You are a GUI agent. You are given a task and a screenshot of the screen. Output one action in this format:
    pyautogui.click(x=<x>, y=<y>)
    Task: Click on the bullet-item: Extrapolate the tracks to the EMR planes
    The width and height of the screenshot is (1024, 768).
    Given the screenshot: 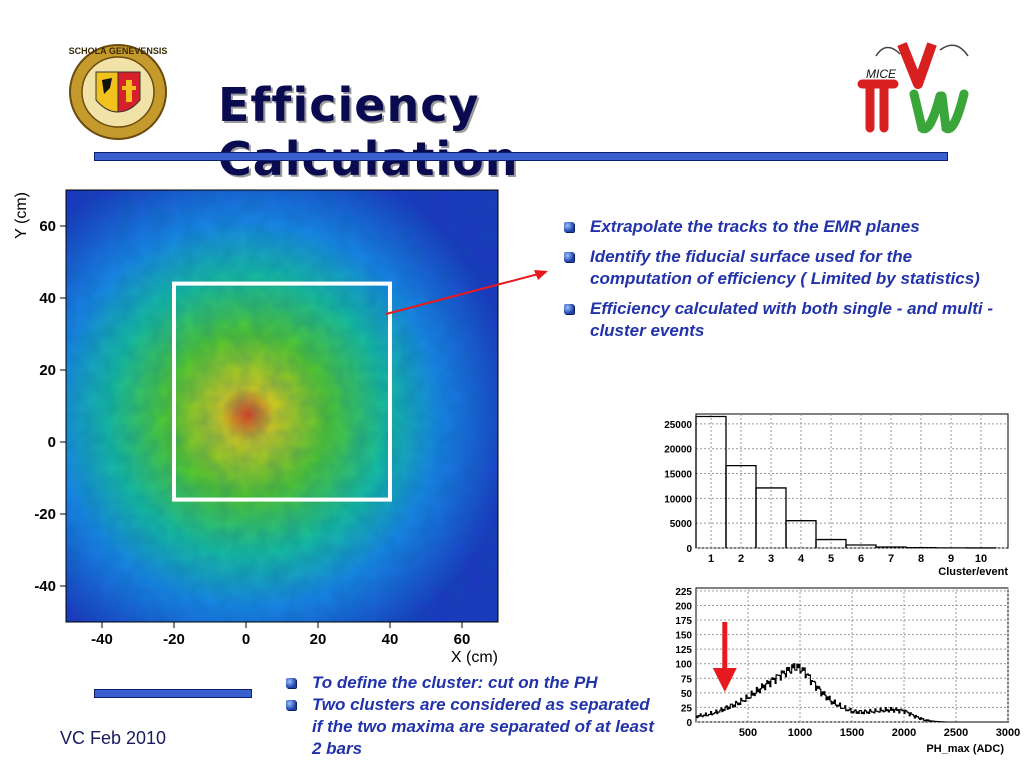 What is the action you would take?
    pyautogui.click(x=780, y=227)
    